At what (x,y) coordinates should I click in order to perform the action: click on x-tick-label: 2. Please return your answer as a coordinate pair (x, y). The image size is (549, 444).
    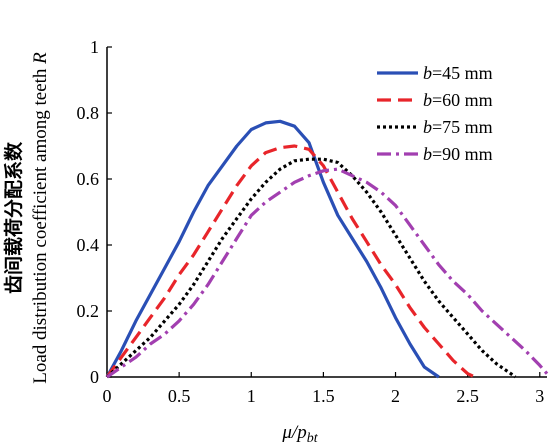
    Looking at the image, I should click on (395, 396).